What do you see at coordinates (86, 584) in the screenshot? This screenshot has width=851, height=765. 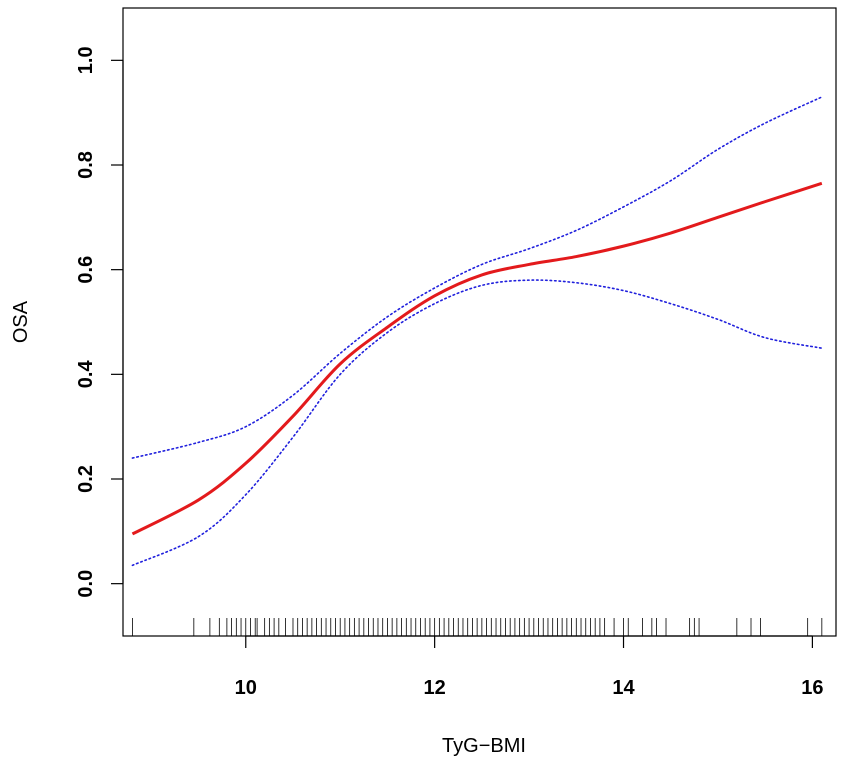 I see `y-tick-label: 0.0` at bounding box center [86, 584].